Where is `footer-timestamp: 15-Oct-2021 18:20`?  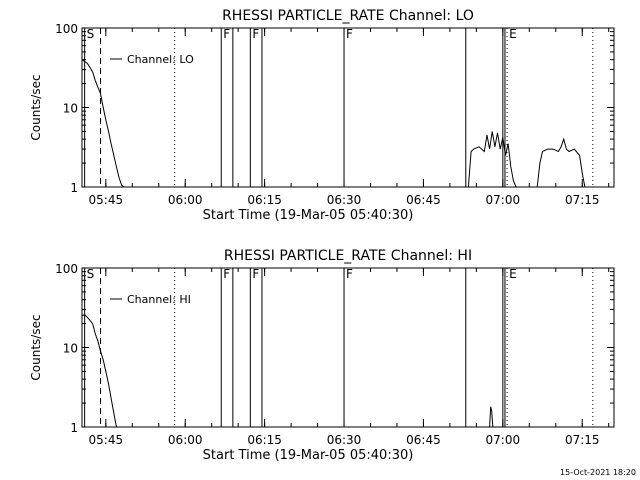 footer-timestamp: 15-Oct-2021 18:20 is located at coordinates (598, 472).